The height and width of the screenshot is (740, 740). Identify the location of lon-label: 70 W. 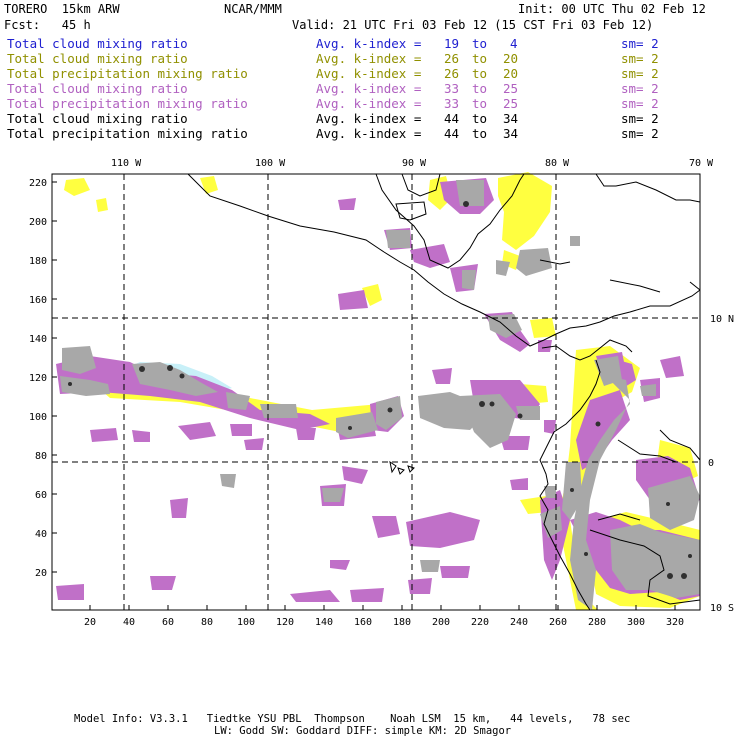
(701, 163).